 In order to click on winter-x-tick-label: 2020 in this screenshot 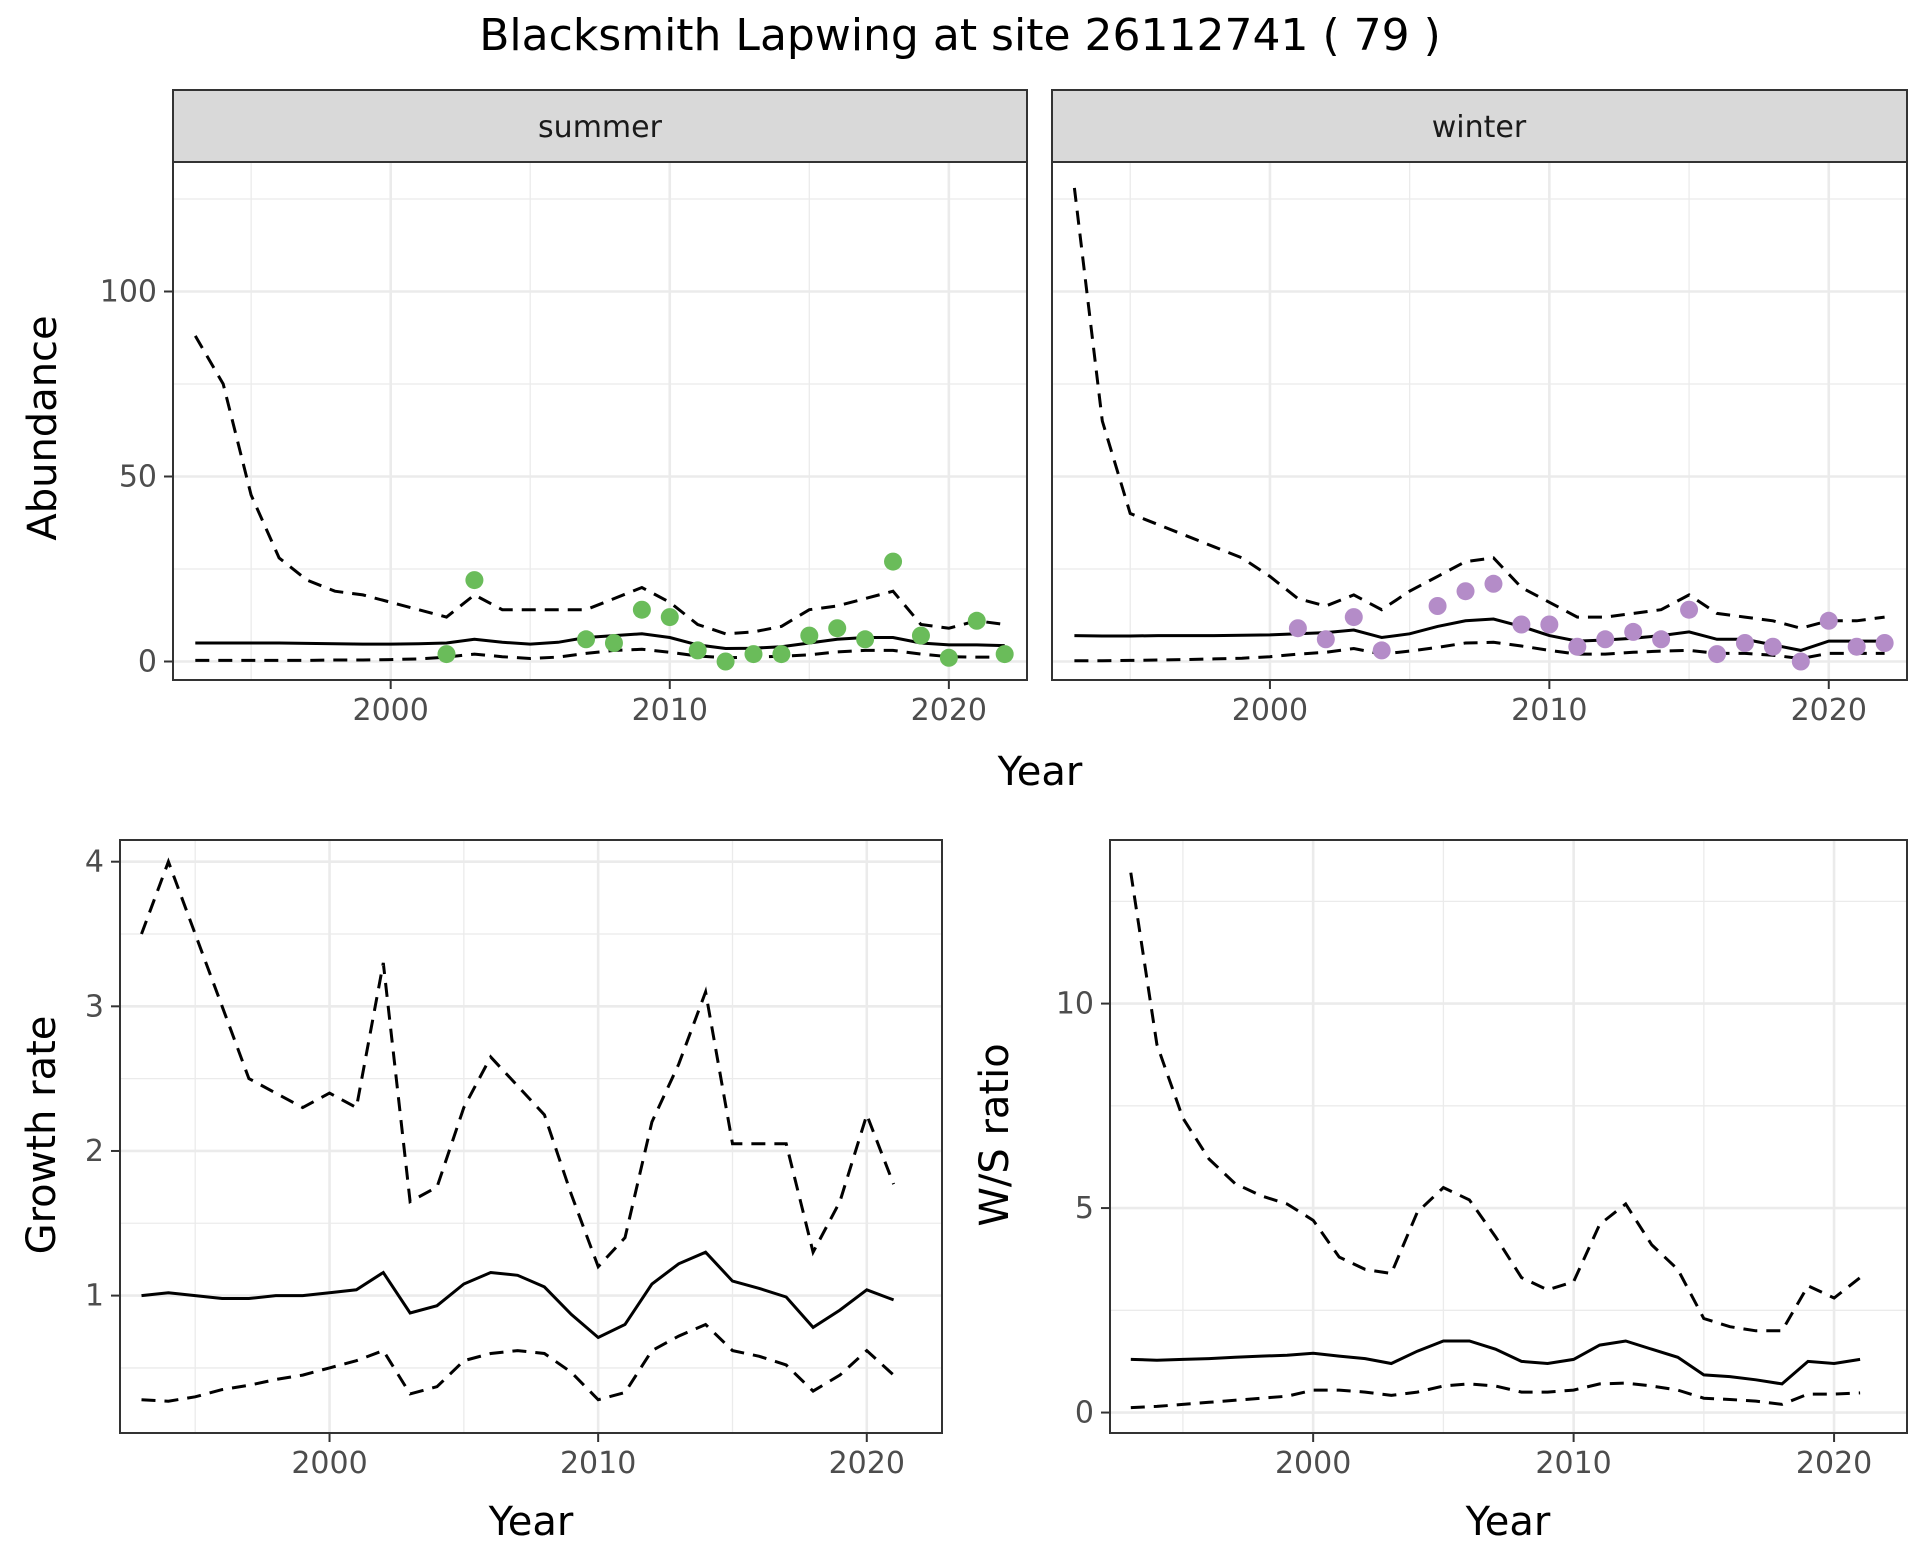, I will do `click(1829, 710)`.